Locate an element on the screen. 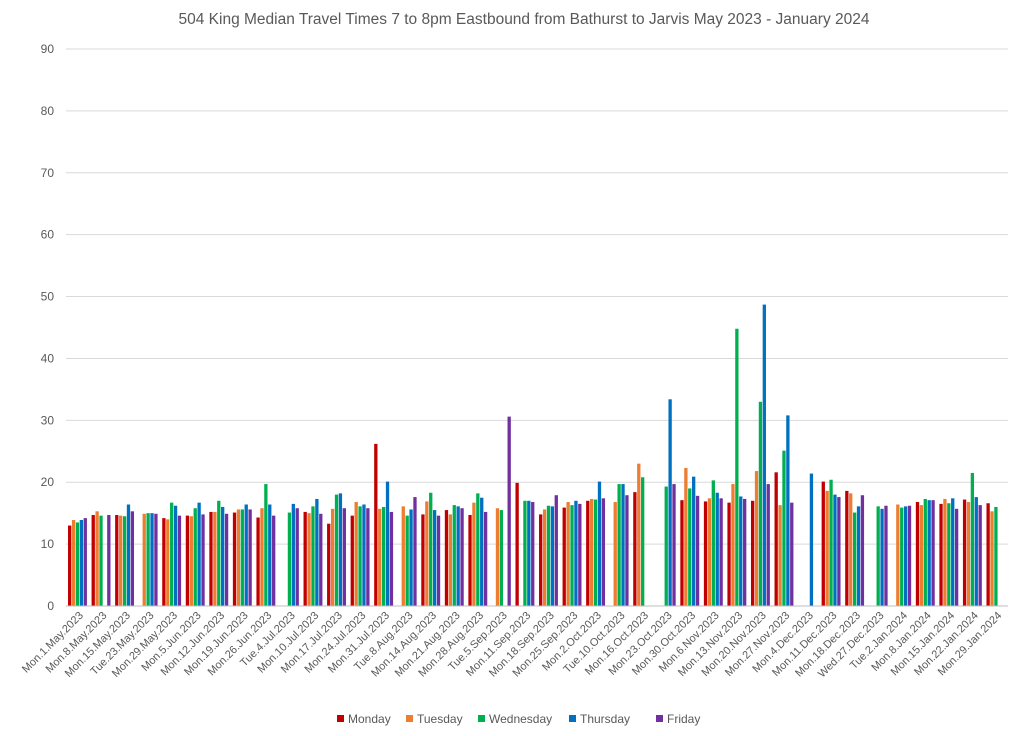  legend-label: Thursday is located at coordinates (605, 719).